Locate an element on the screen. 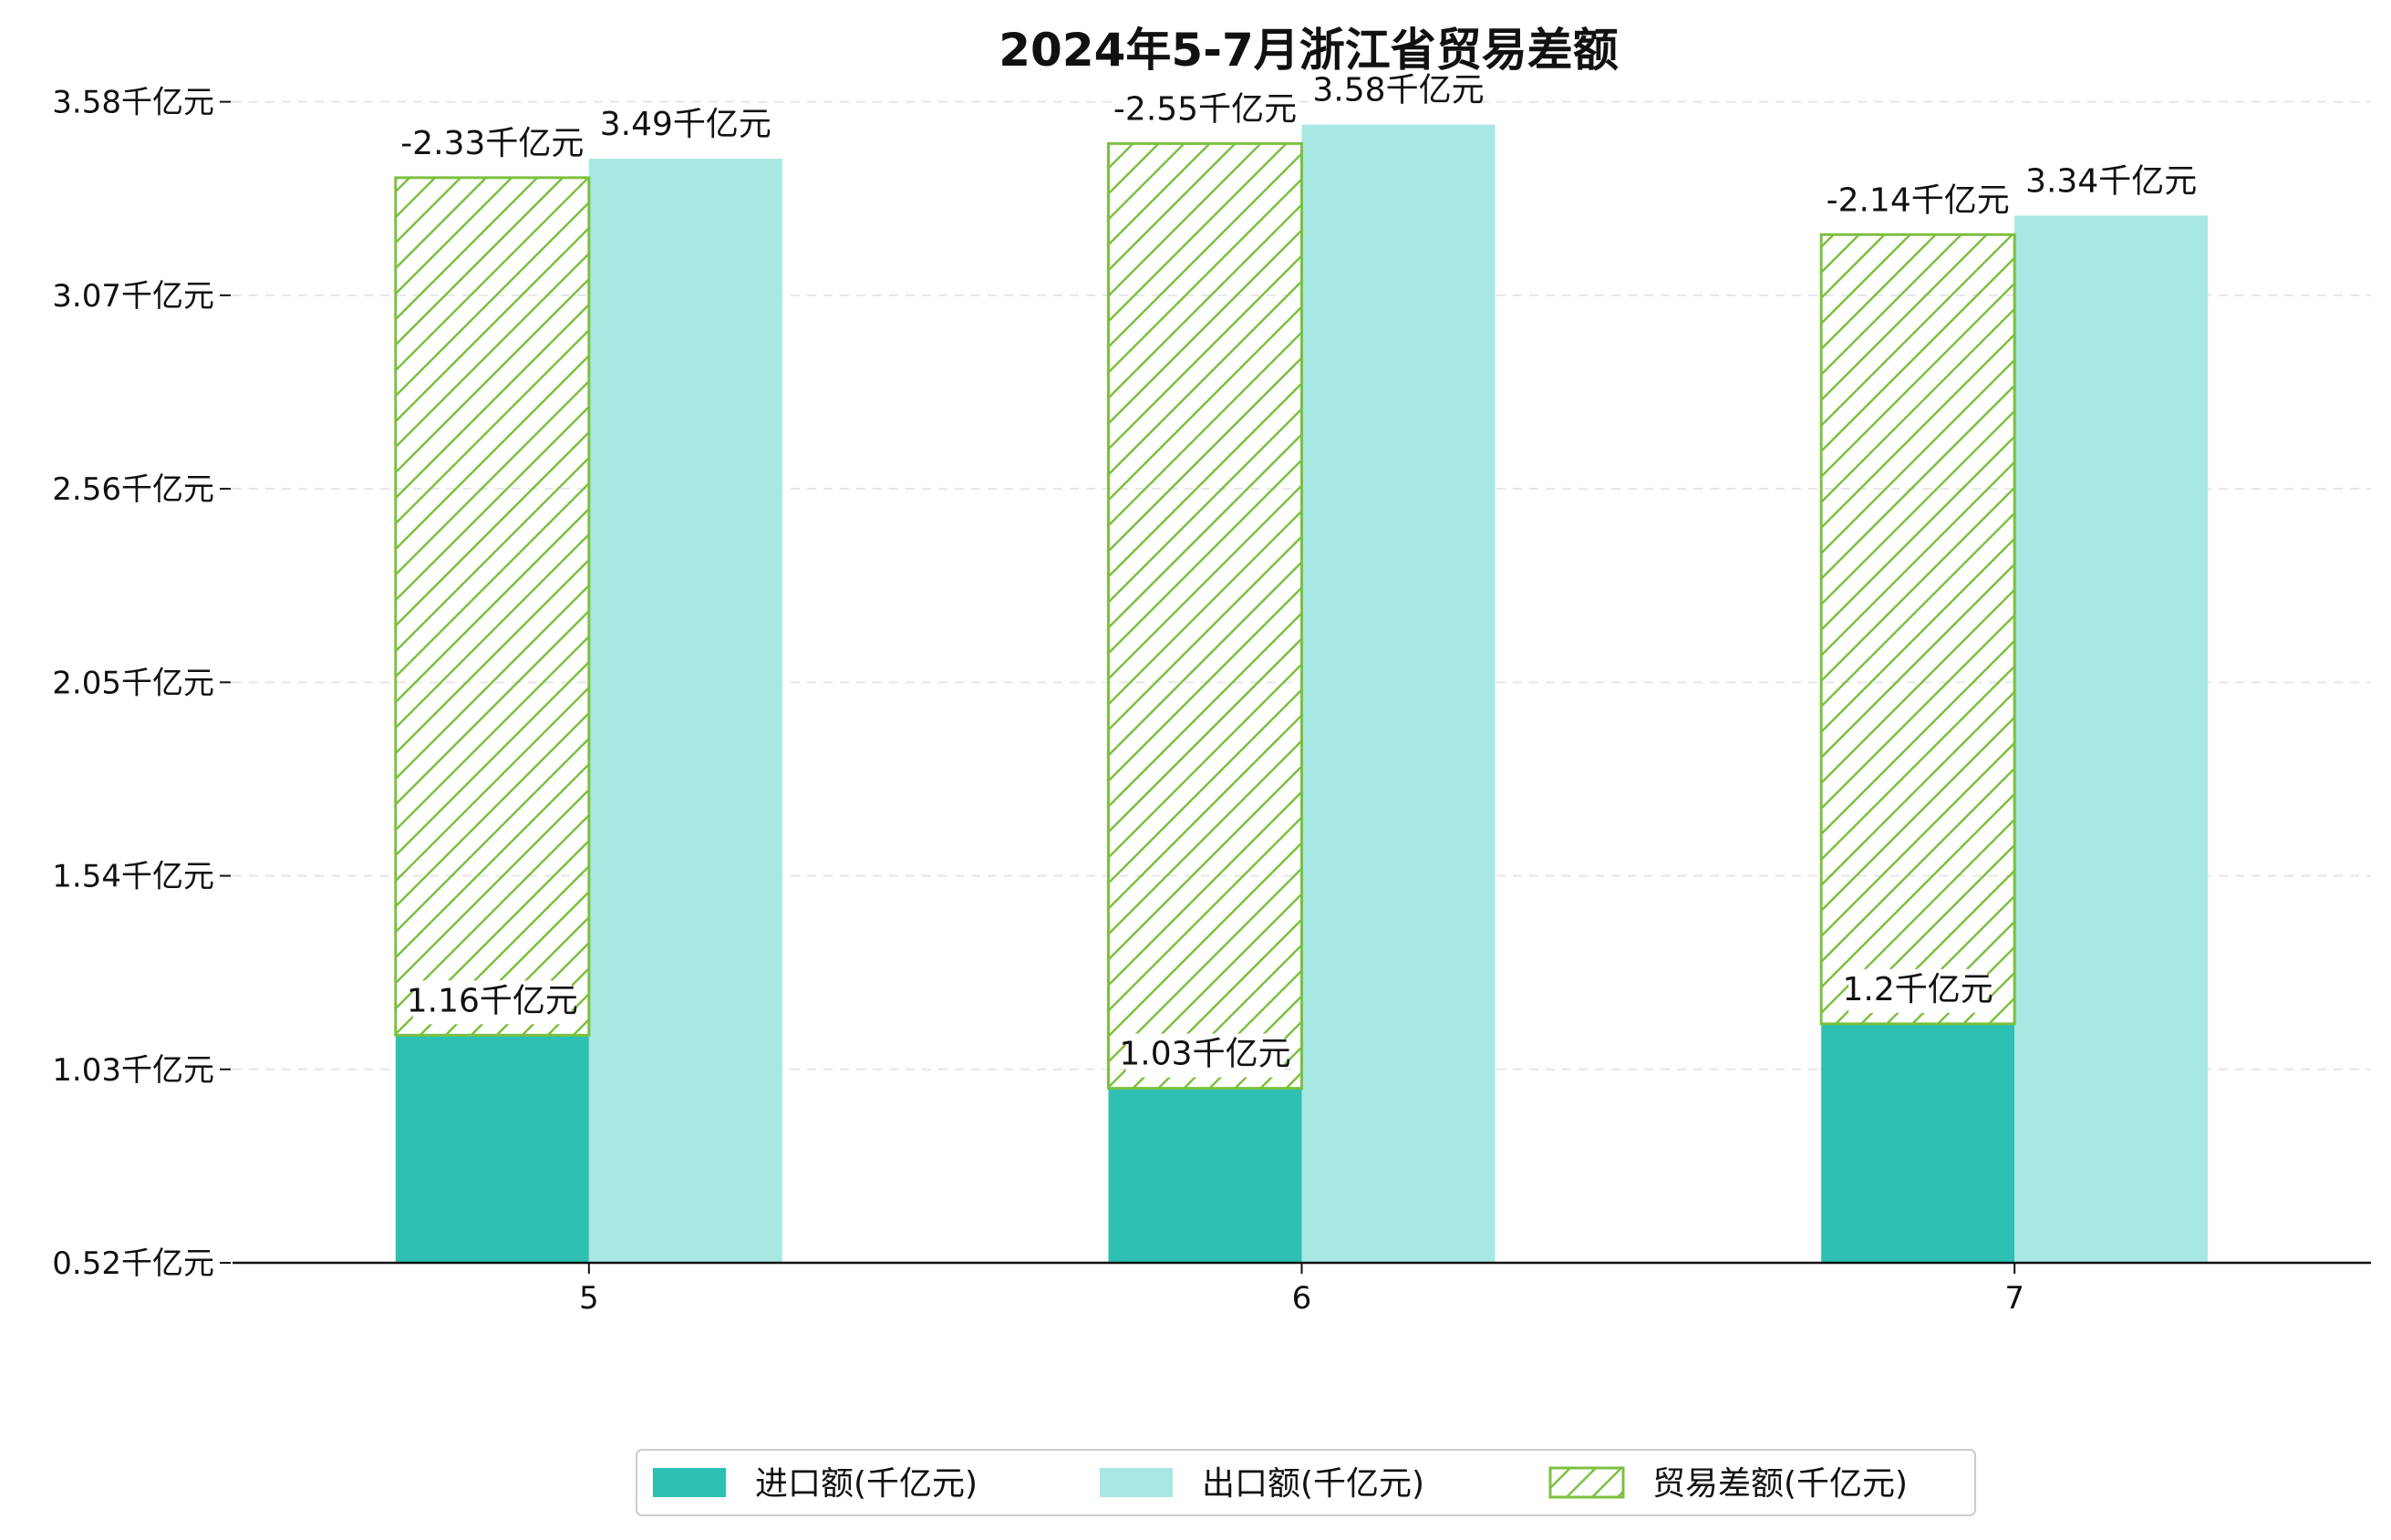 The height and width of the screenshot is (1540, 2391). legend: 进口额(千亿元) 出口额(千亿元) 贸易差额(千亿元) is located at coordinates (1306, 1482).